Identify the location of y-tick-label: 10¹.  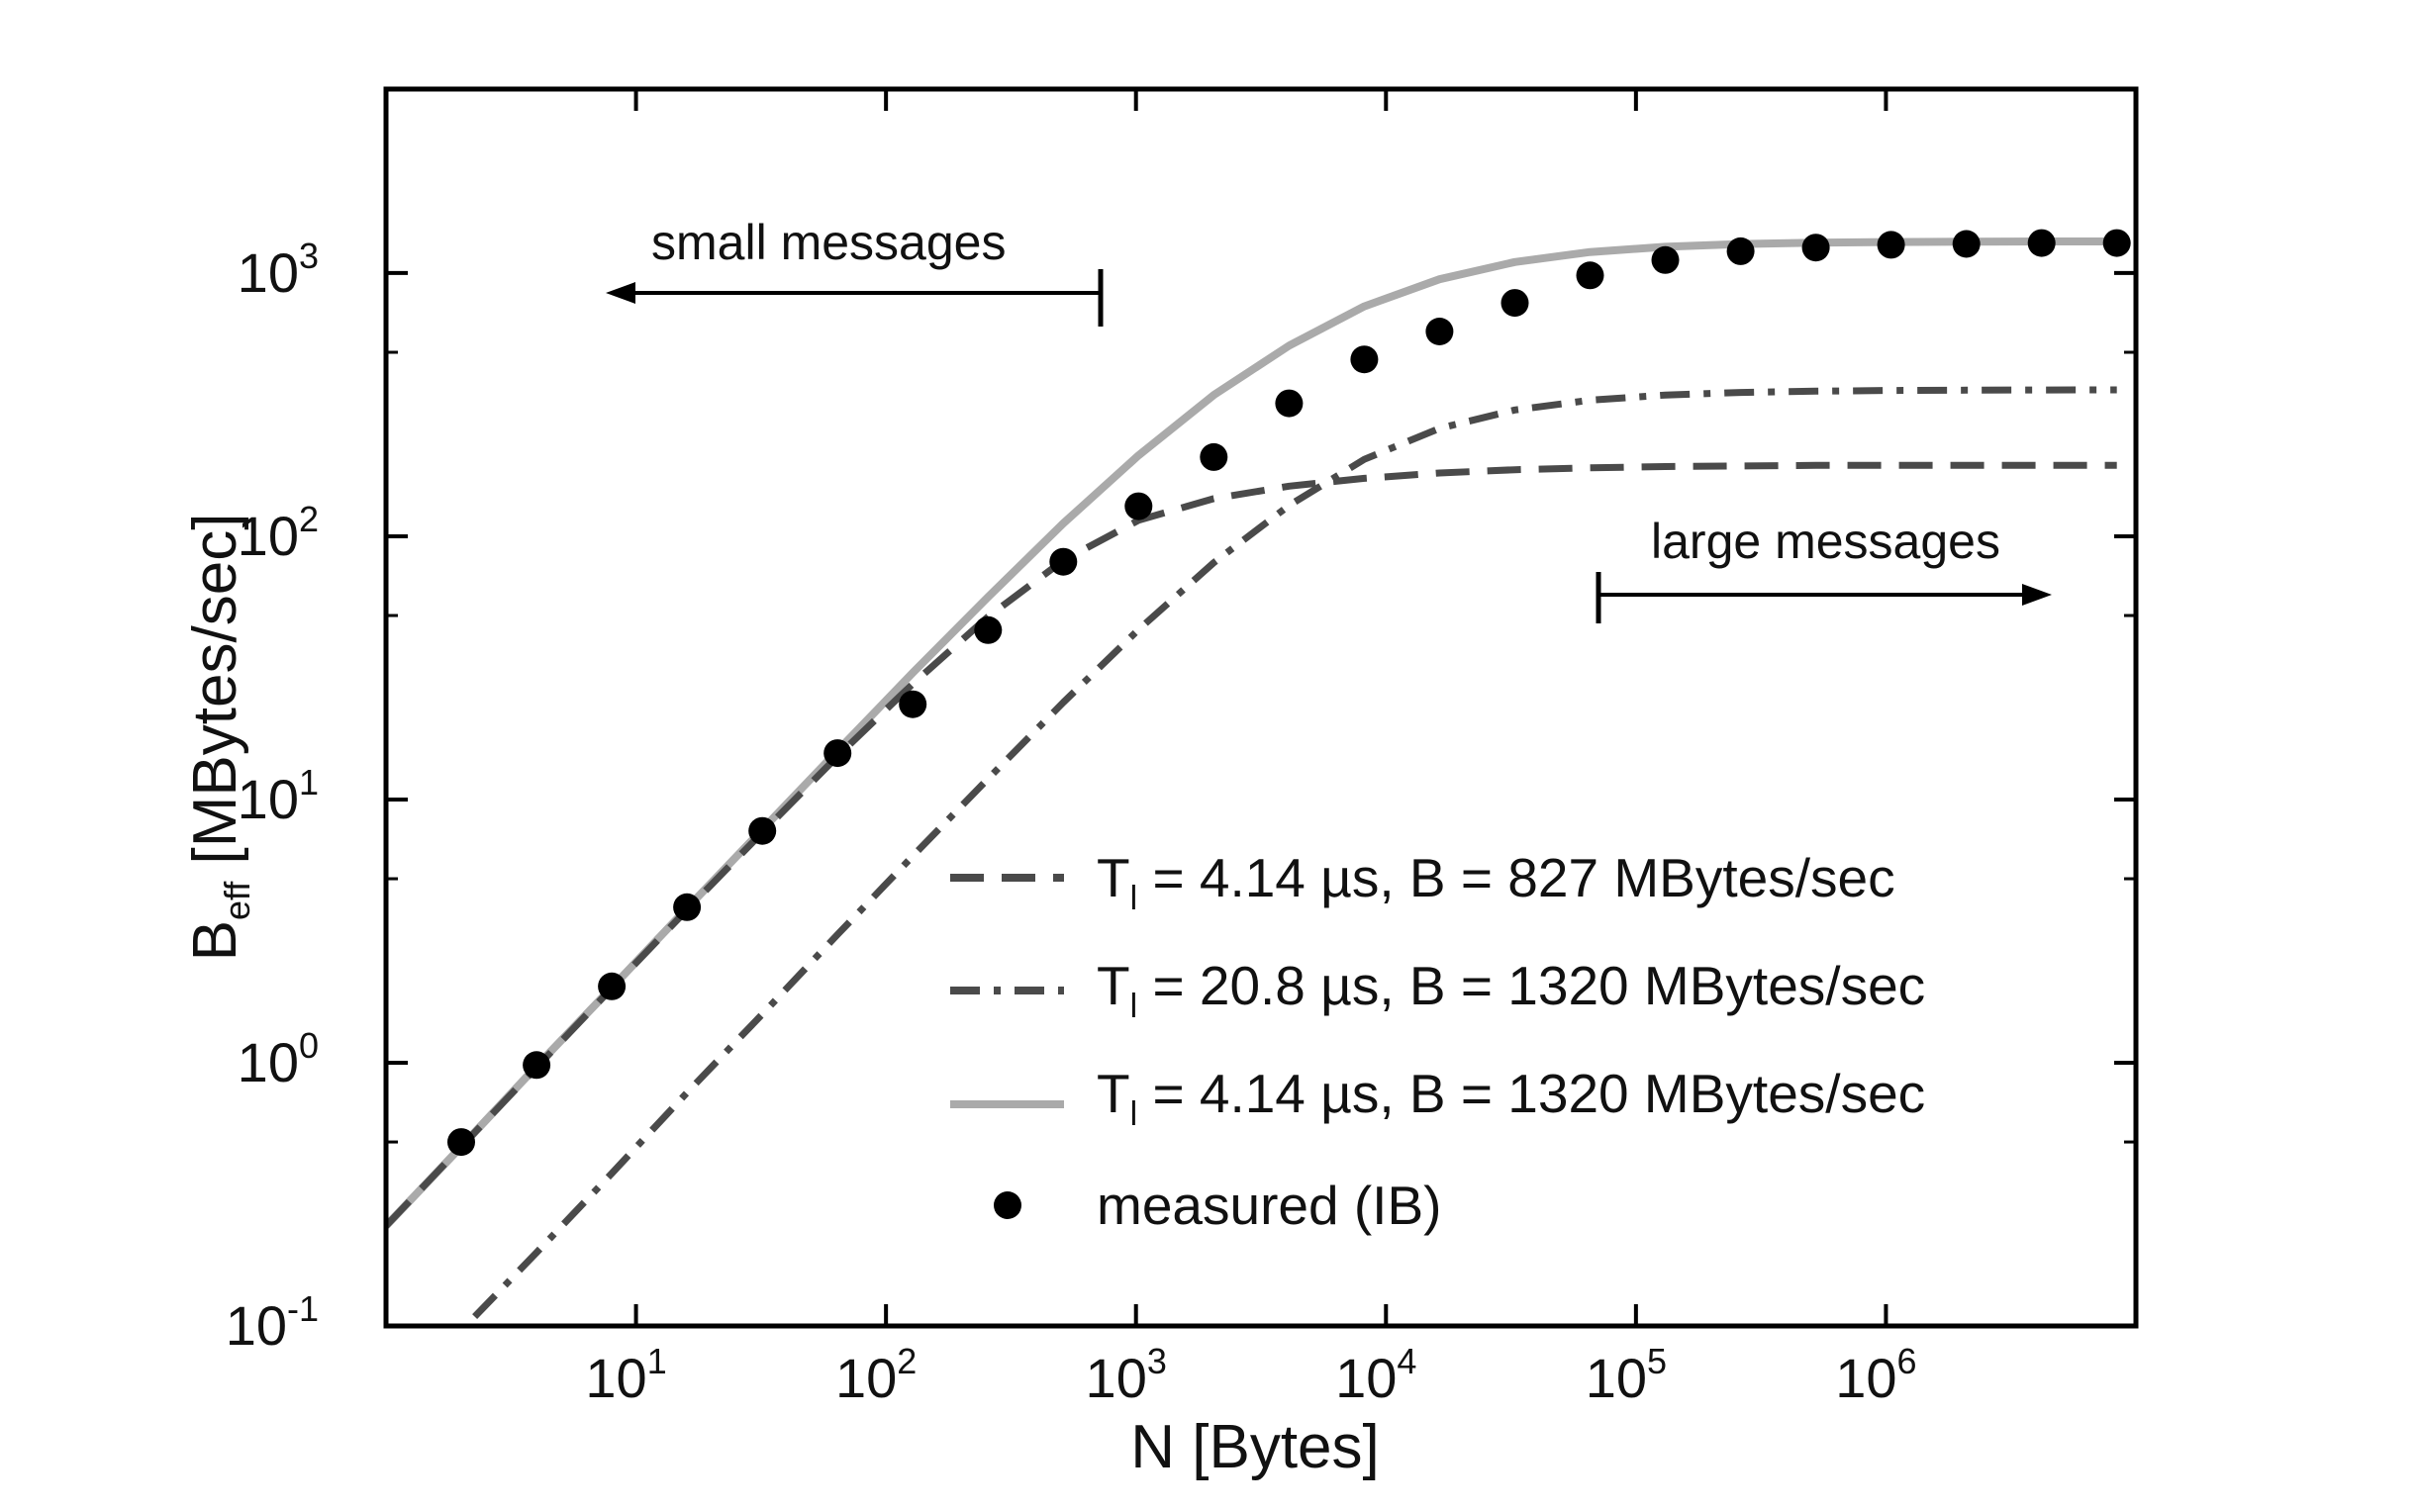
(278, 796).